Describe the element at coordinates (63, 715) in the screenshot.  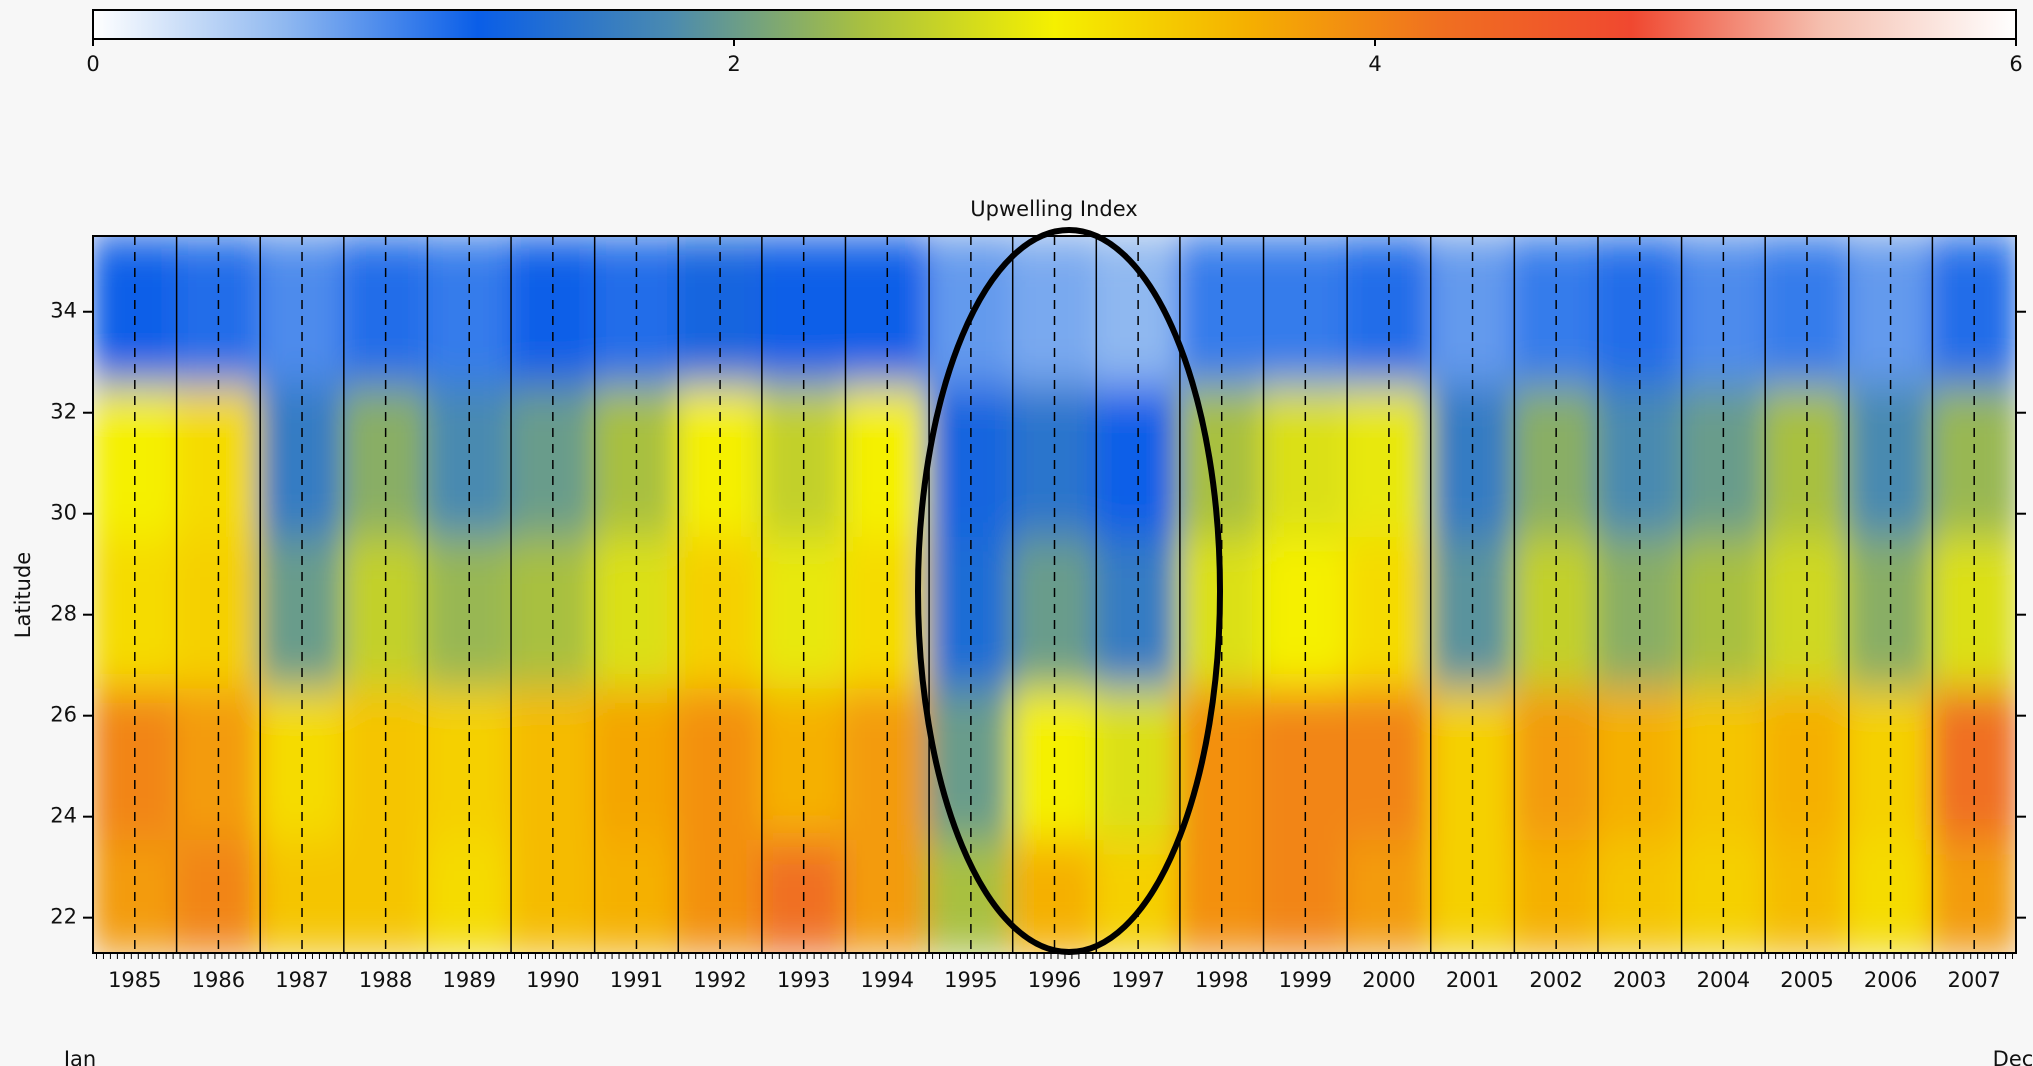
I see `y-tick-label: 26` at that location.